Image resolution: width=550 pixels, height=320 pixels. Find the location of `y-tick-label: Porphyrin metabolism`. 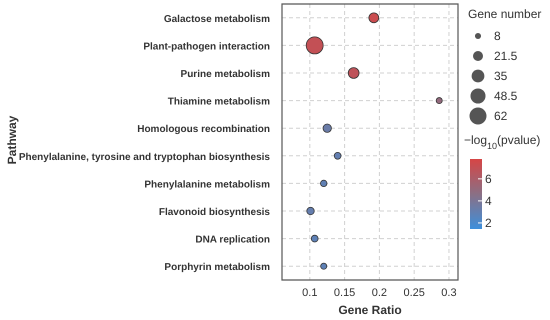

y-tick-label: Porphyrin metabolism is located at coordinates (217, 268).